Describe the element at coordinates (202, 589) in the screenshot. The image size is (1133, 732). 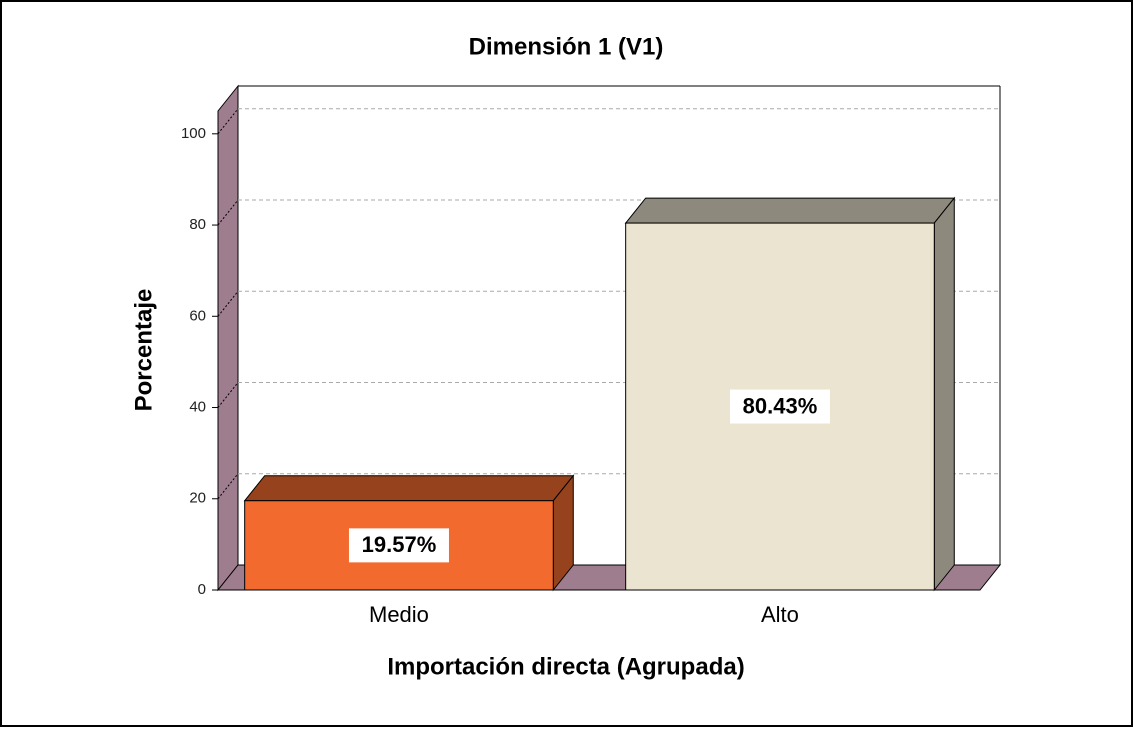
I see `y-tick-label: 0` at that location.